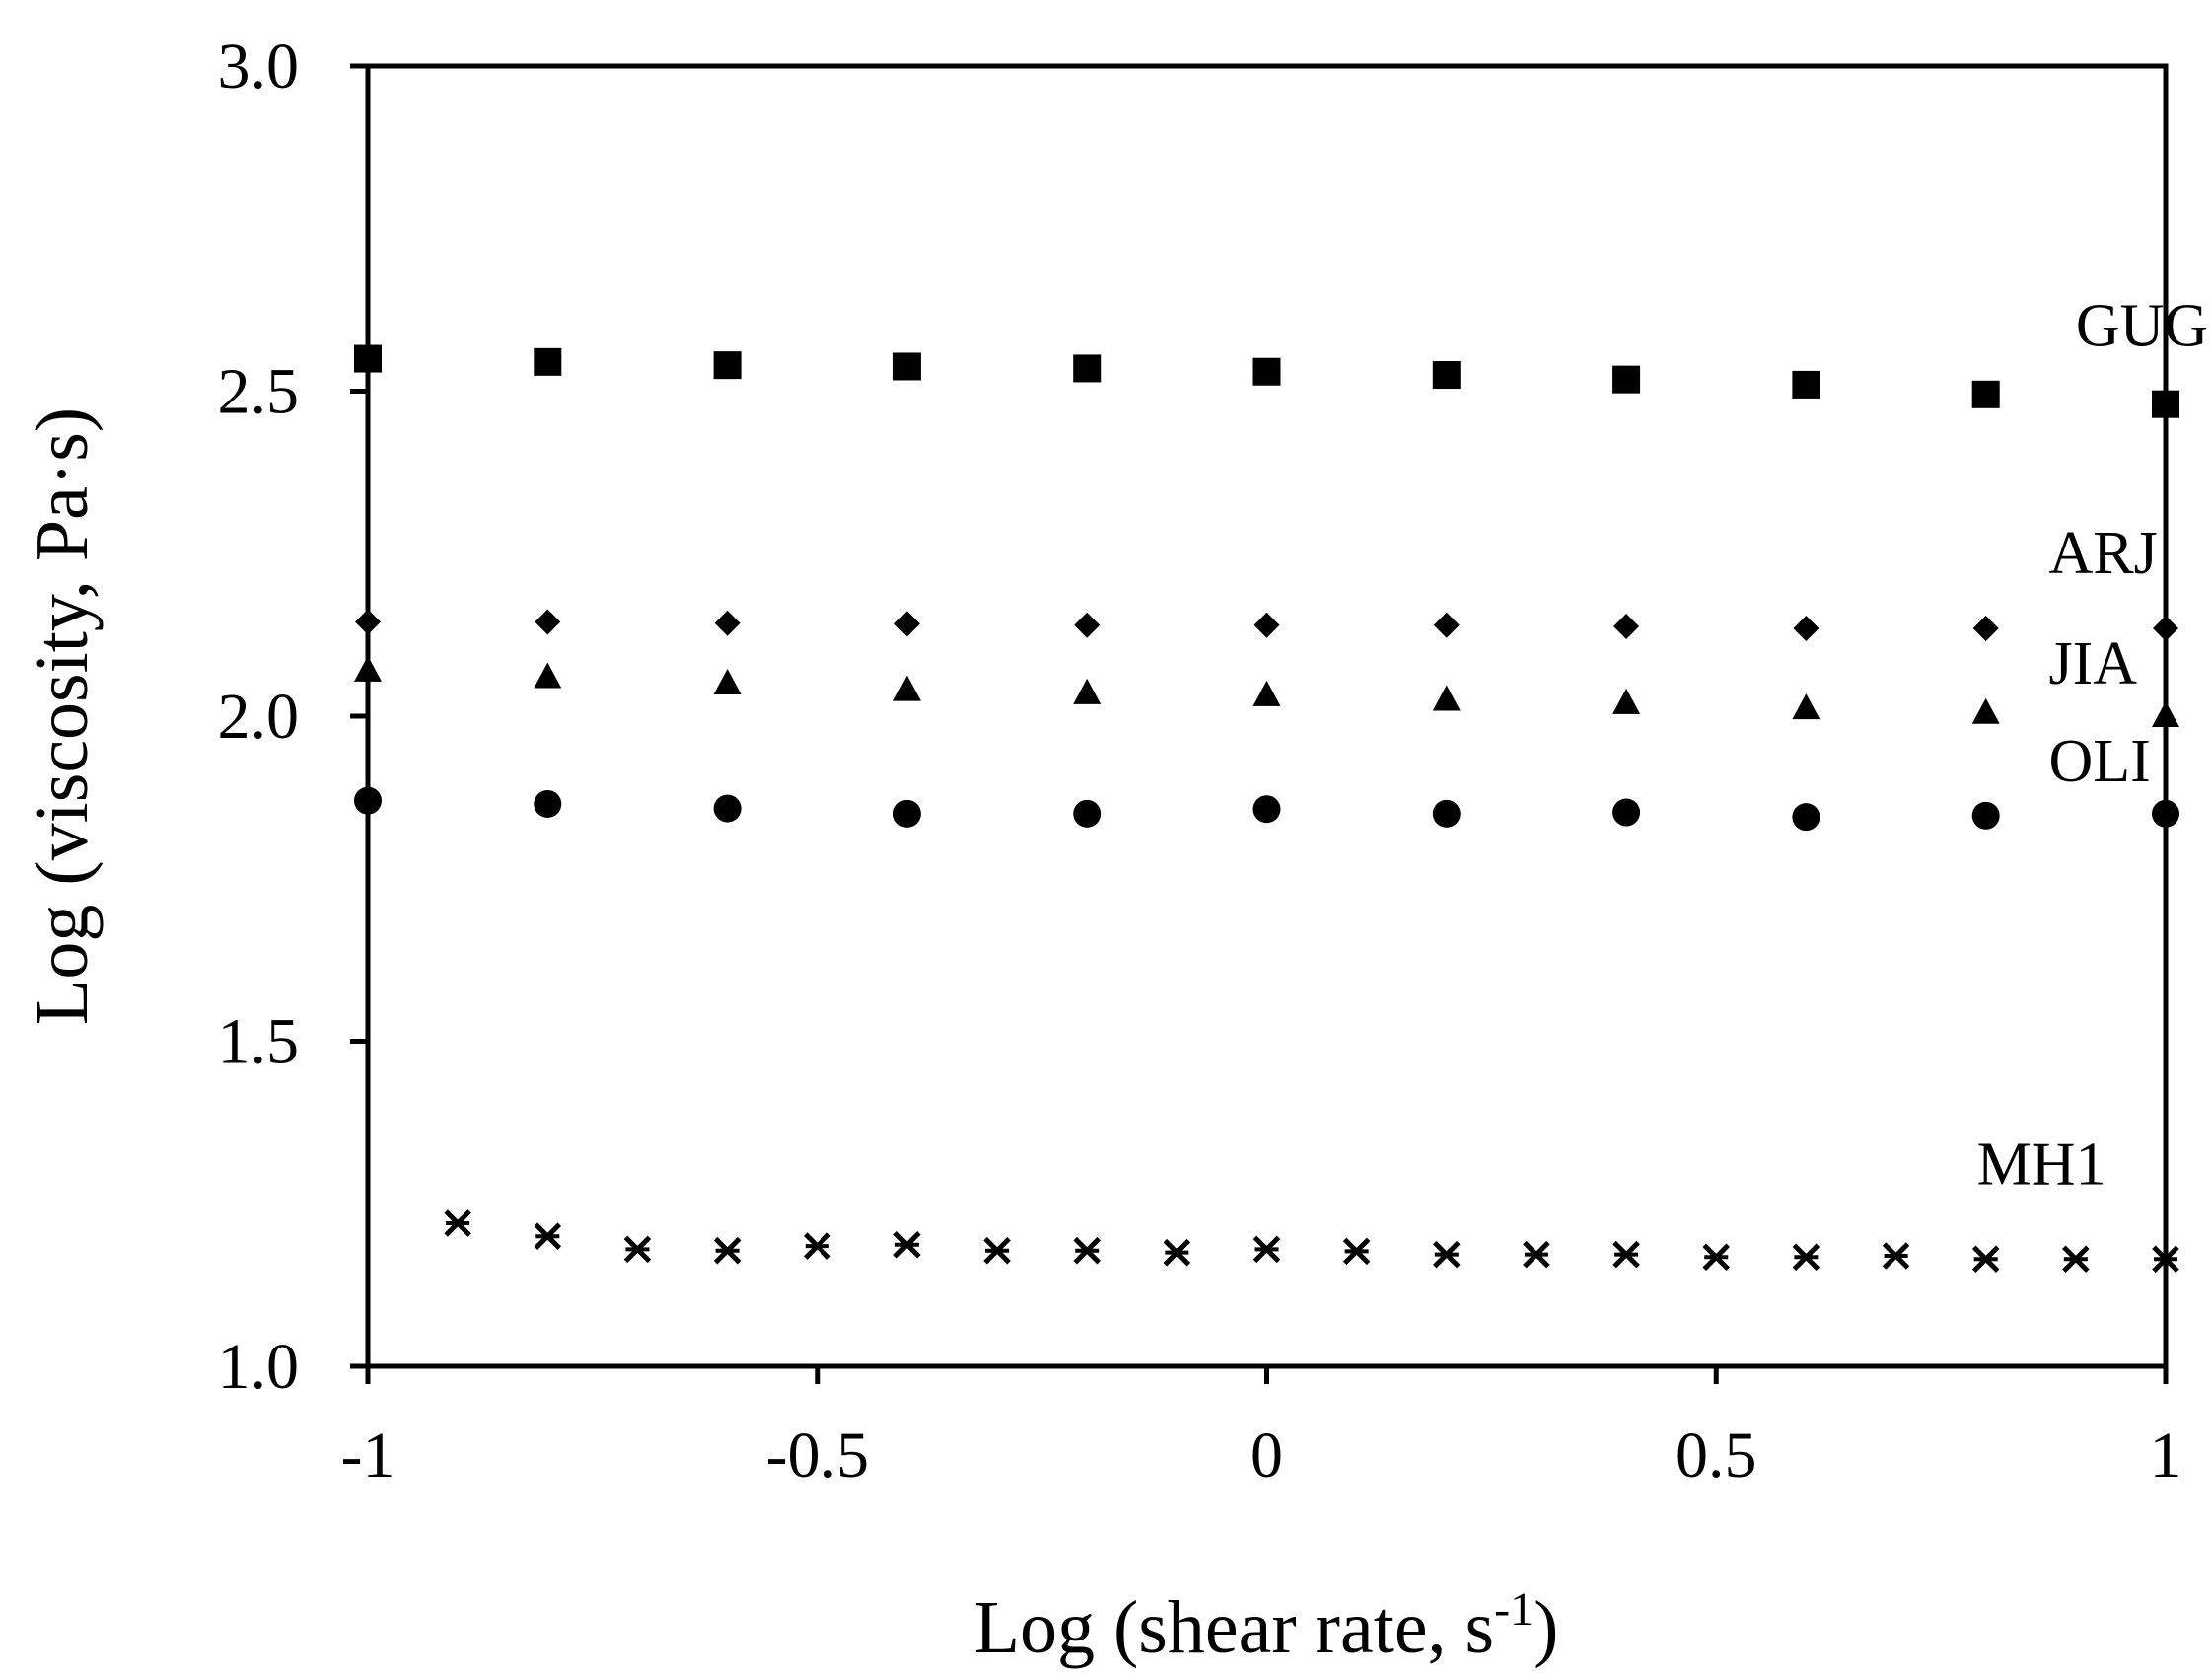 This screenshot has width=2212, height=1676. What do you see at coordinates (62, 716) in the screenshot?
I see `y-axis-title: Log (viscosity, Pa·s)` at bounding box center [62, 716].